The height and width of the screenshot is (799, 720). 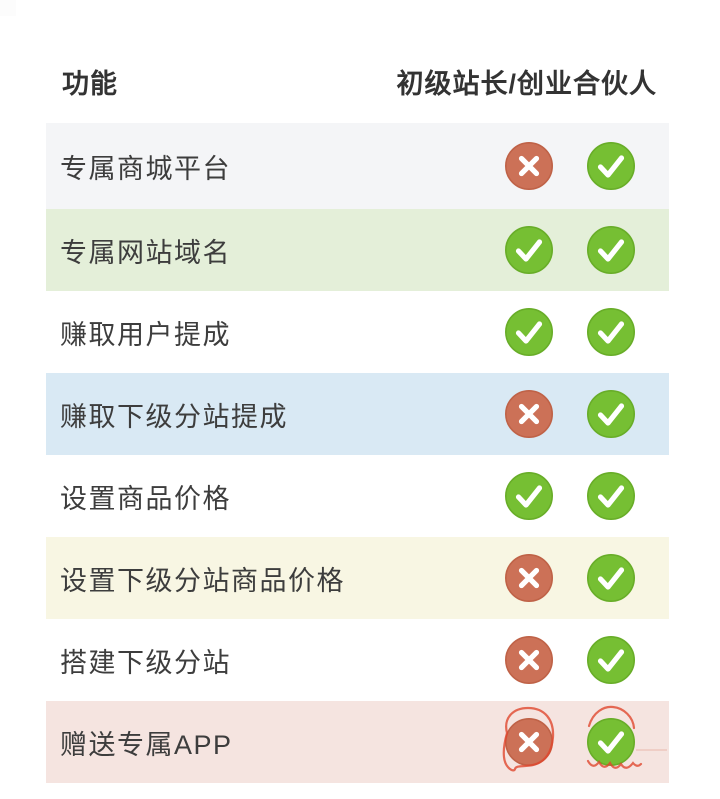 What do you see at coordinates (357, 496) in the screenshot?
I see `table-row: 设置商品价格` at bounding box center [357, 496].